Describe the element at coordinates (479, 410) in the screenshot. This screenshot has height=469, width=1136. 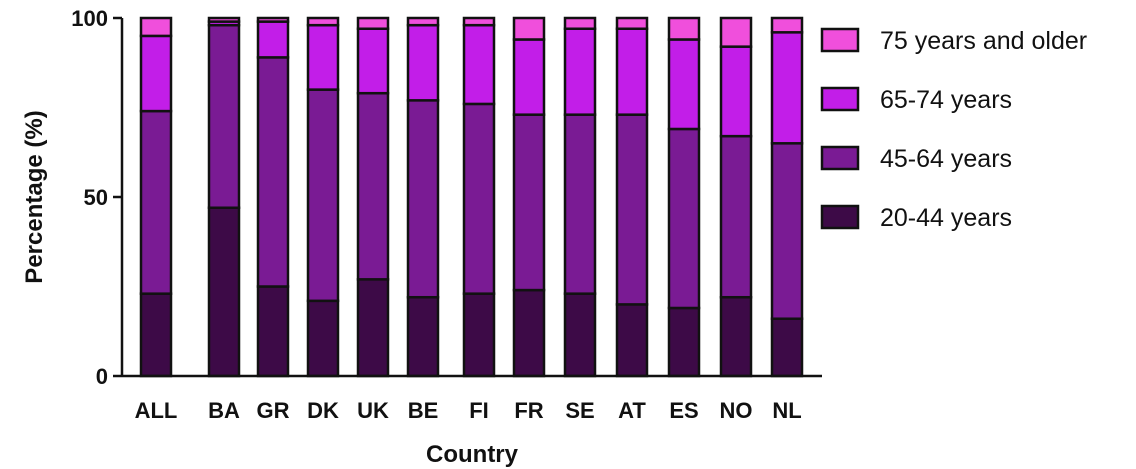
I see `x-tick-label-fi: FI` at that location.